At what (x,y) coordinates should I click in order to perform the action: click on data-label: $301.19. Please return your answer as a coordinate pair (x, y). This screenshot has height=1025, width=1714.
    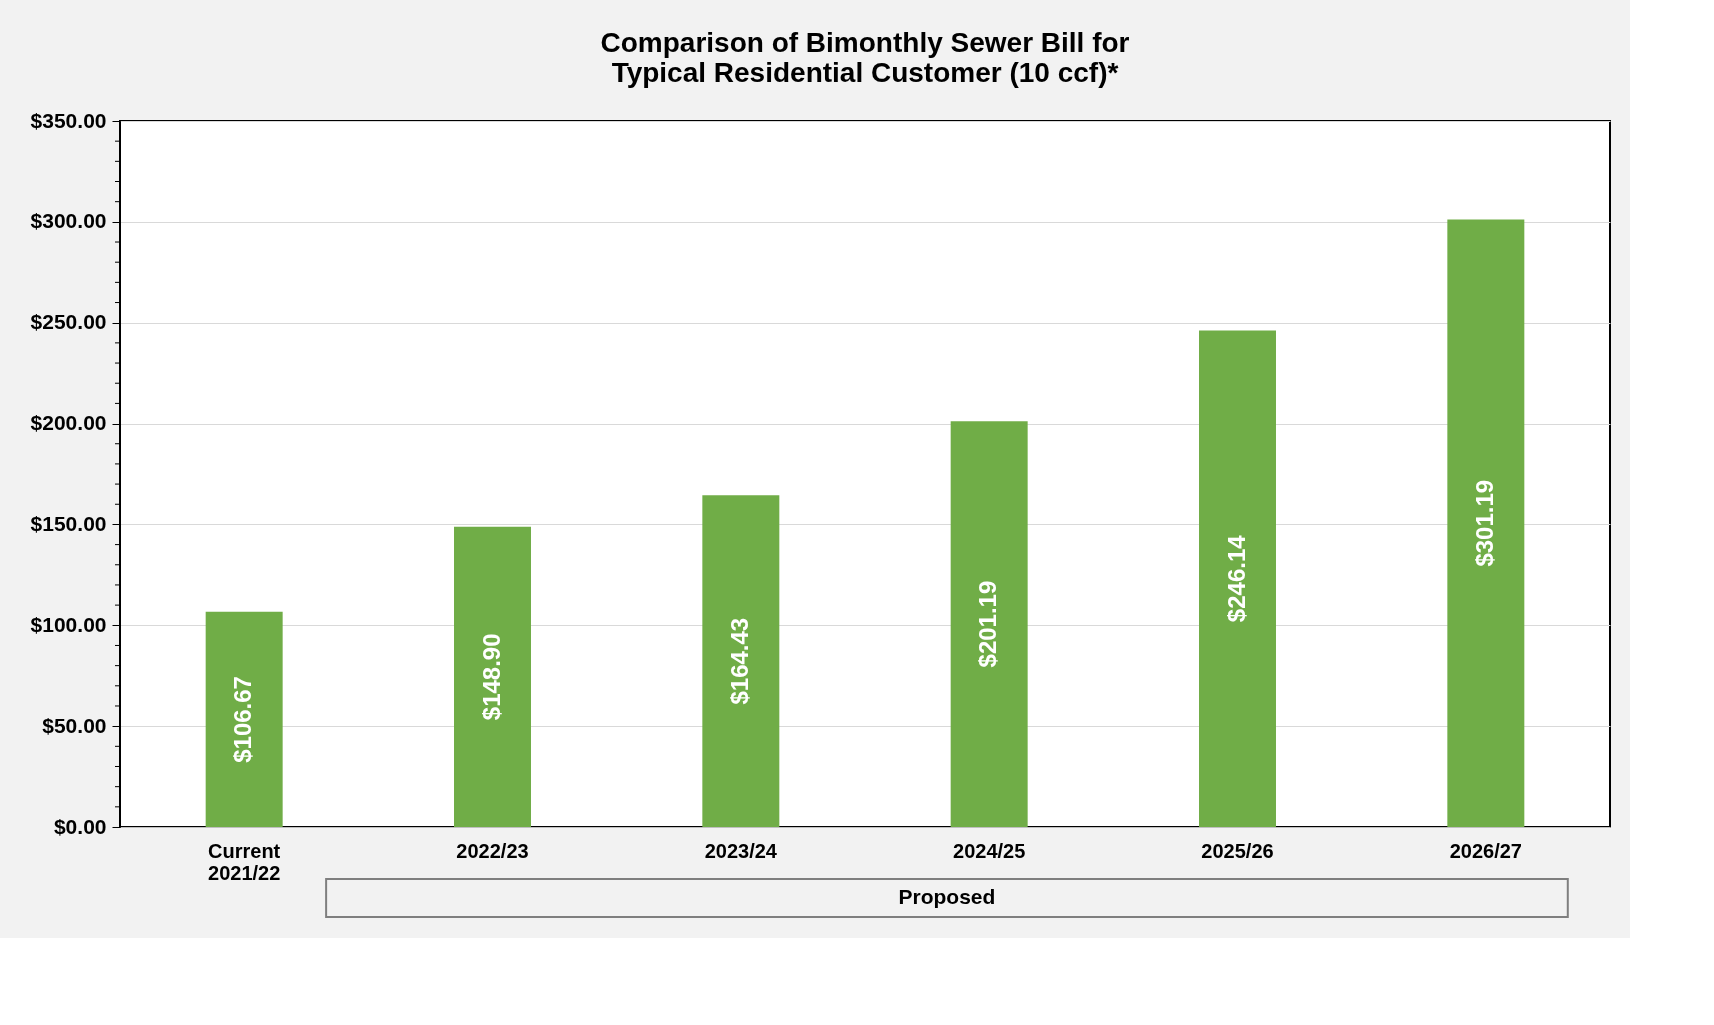
    Looking at the image, I should click on (1484, 523).